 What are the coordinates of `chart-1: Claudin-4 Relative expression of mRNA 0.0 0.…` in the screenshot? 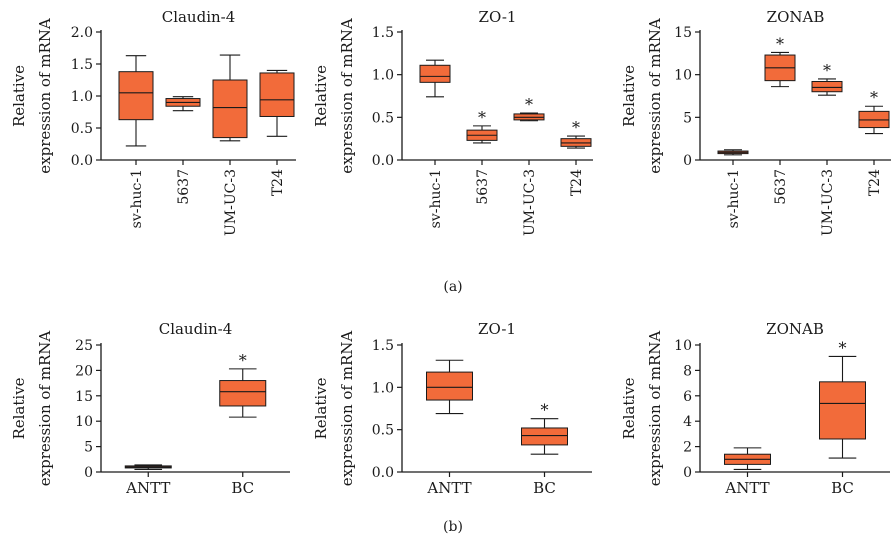 It's located at (153, 122).